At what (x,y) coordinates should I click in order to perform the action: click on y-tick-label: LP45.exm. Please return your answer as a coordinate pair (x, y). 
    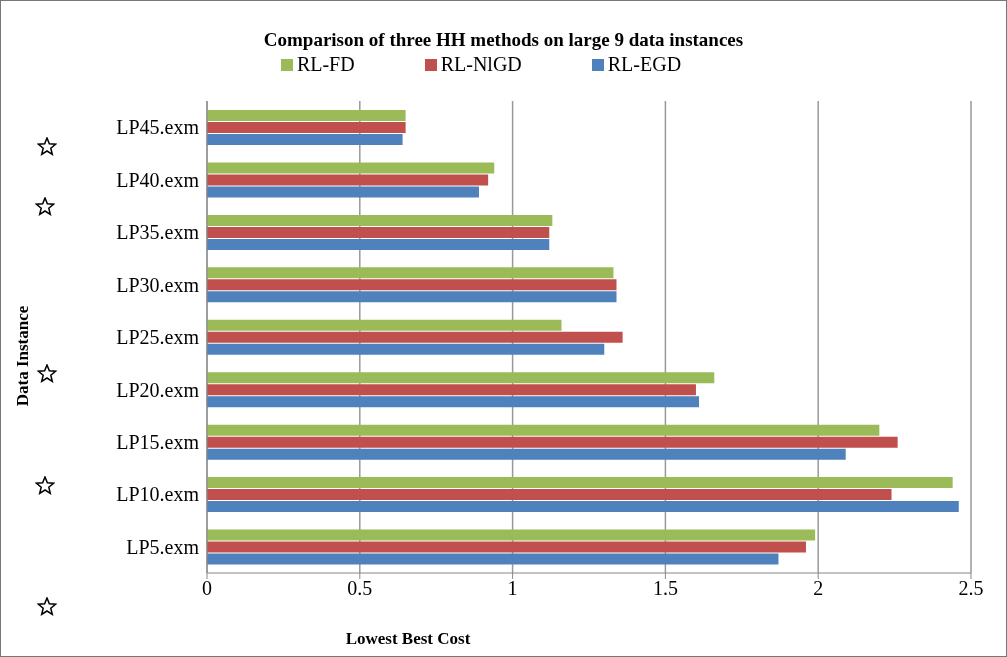
    Looking at the image, I should click on (158, 127).